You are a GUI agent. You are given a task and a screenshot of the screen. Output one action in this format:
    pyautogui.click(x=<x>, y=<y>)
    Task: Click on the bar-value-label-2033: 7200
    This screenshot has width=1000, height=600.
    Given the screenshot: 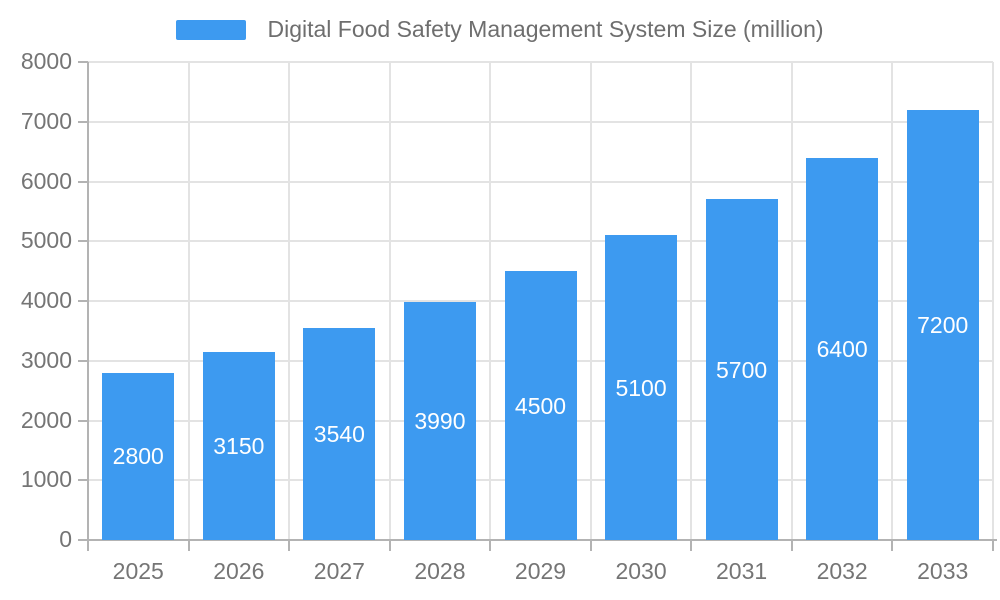 What is the action you would take?
    pyautogui.click(x=943, y=324)
    